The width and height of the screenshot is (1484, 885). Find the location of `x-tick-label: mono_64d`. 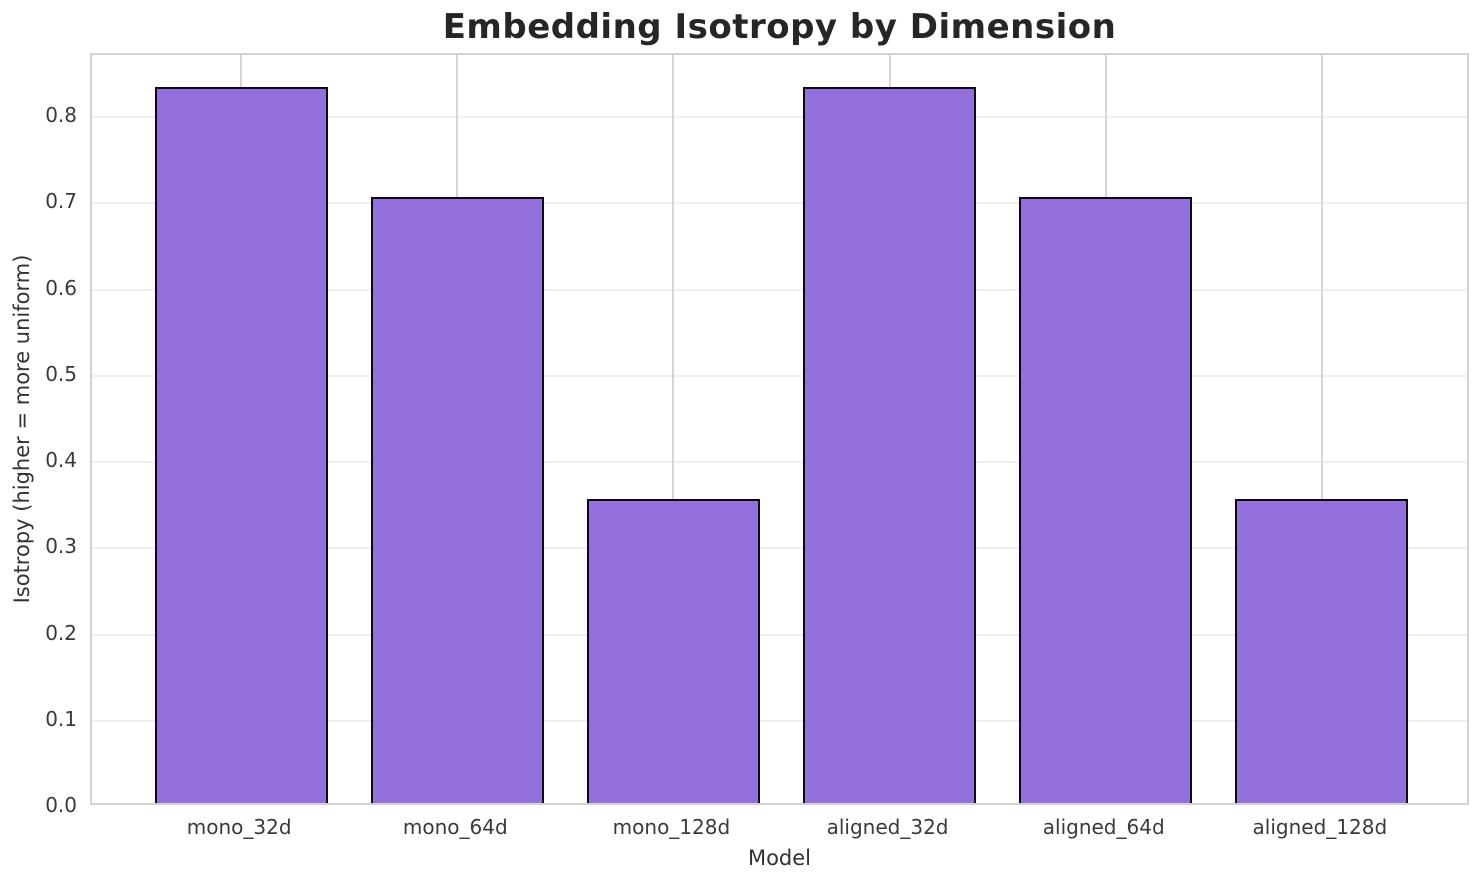

x-tick-label: mono_64d is located at coordinates (455, 827).